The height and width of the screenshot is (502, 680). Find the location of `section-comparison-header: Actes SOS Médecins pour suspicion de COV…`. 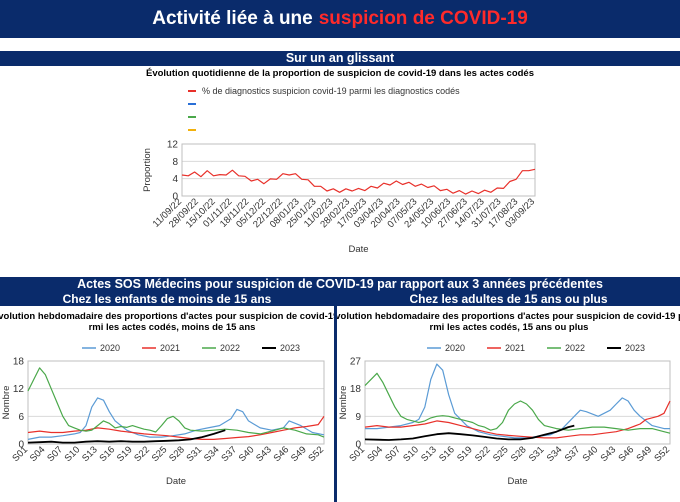

section-comparison-header: Actes SOS Médecins pour suspicion de COV… is located at coordinates (340, 284).